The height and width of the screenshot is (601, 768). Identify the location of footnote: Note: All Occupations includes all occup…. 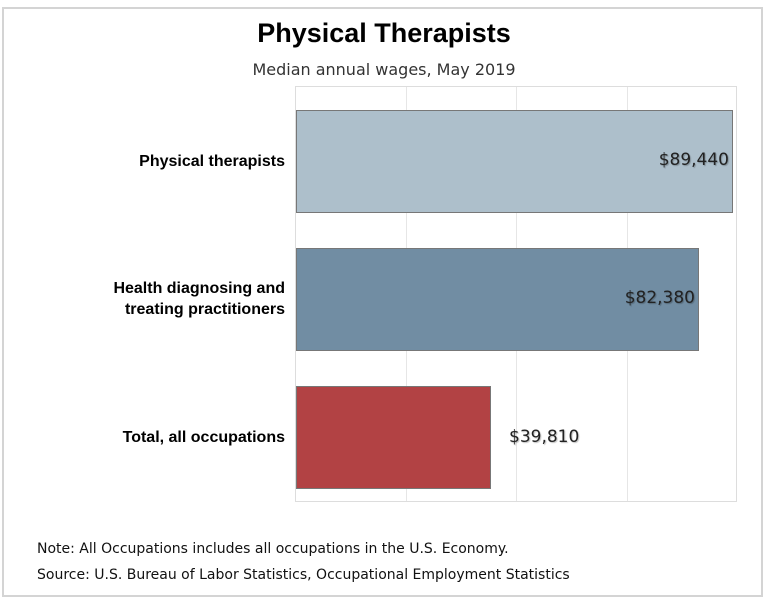
(273, 549).